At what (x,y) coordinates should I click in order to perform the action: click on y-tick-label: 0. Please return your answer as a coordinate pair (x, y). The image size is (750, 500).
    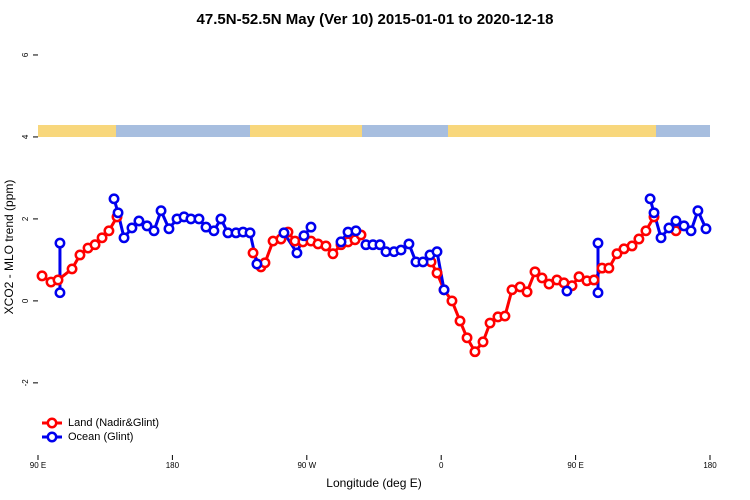
    Looking at the image, I should click on (25, 300).